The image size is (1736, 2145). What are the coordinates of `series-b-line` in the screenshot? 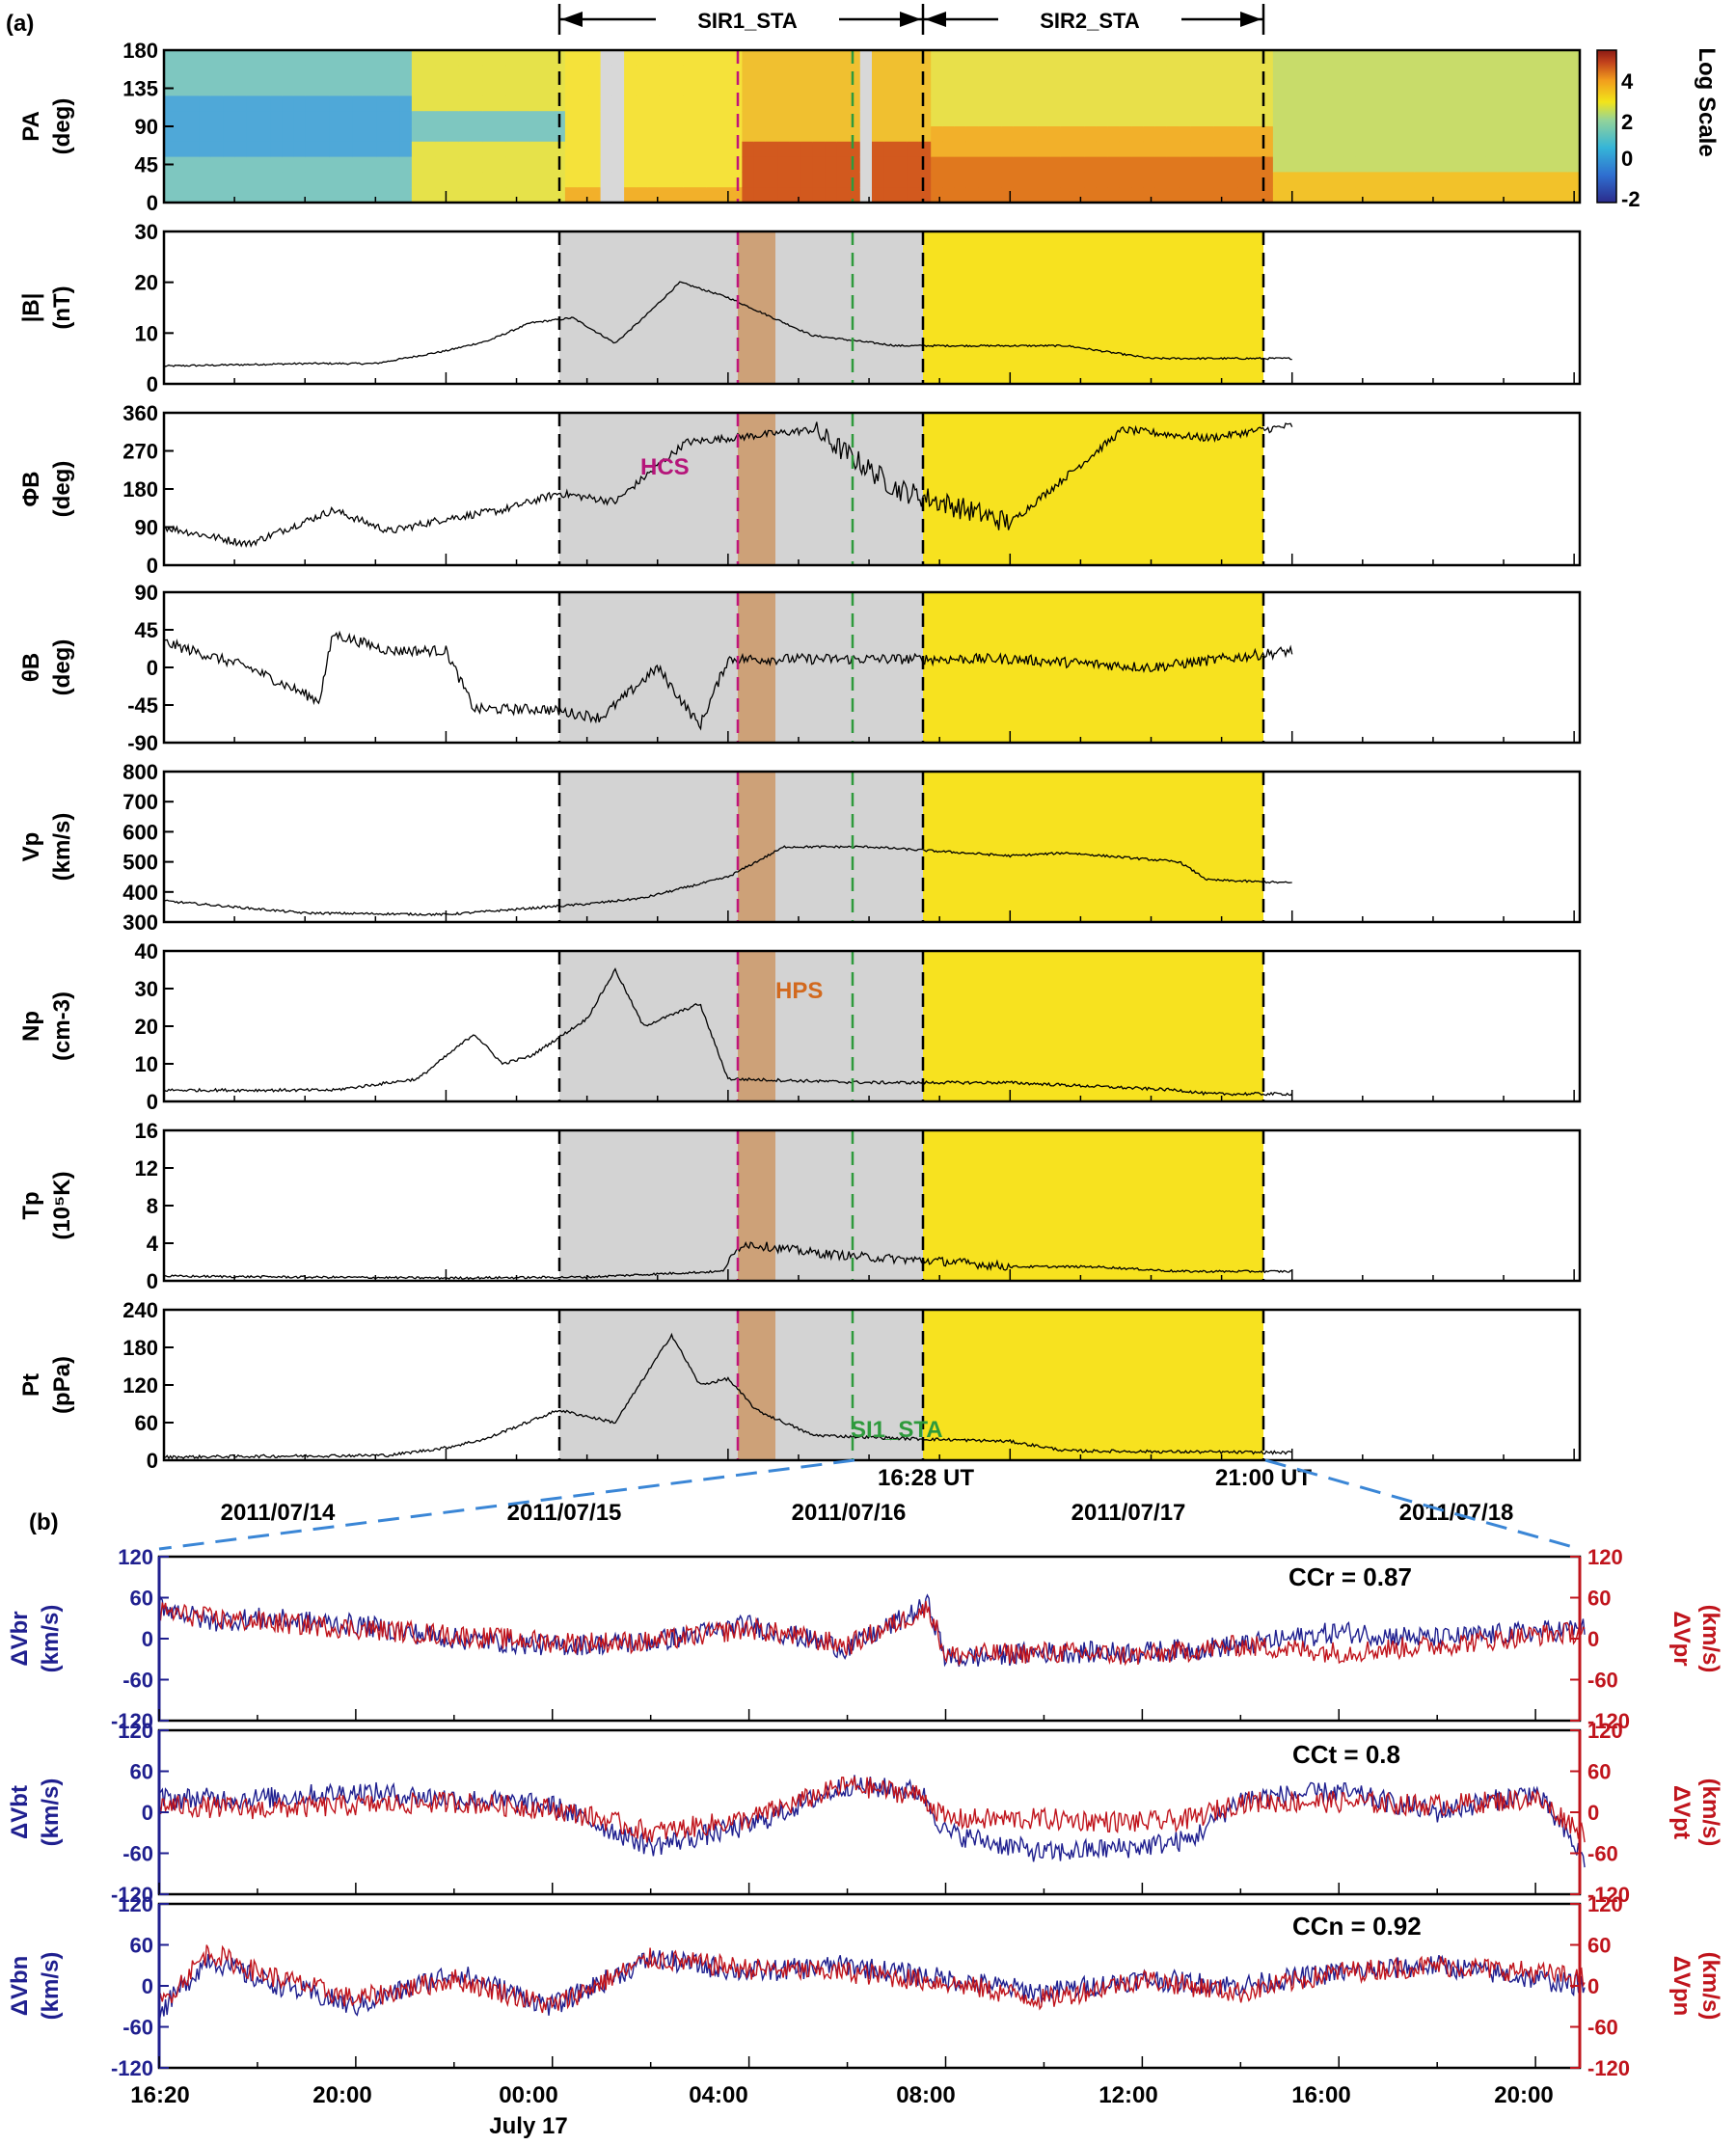 It's located at (872, 1987).